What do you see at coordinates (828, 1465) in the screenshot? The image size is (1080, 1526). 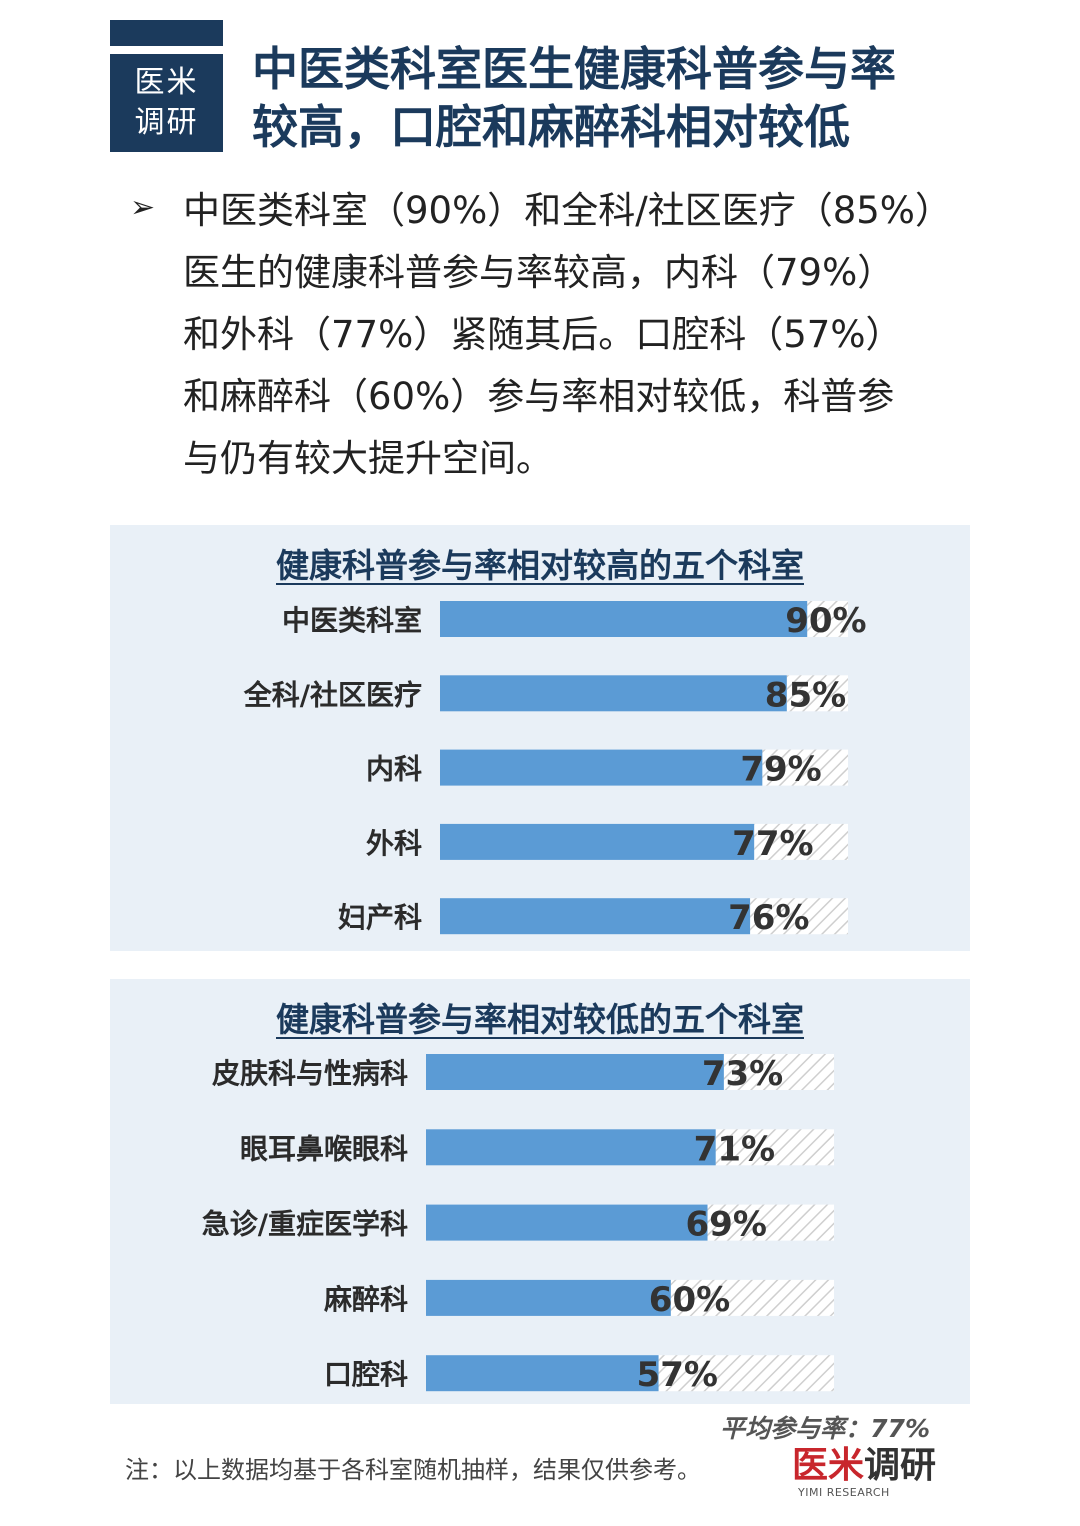 I see `logo-red-text: 医米` at bounding box center [828, 1465].